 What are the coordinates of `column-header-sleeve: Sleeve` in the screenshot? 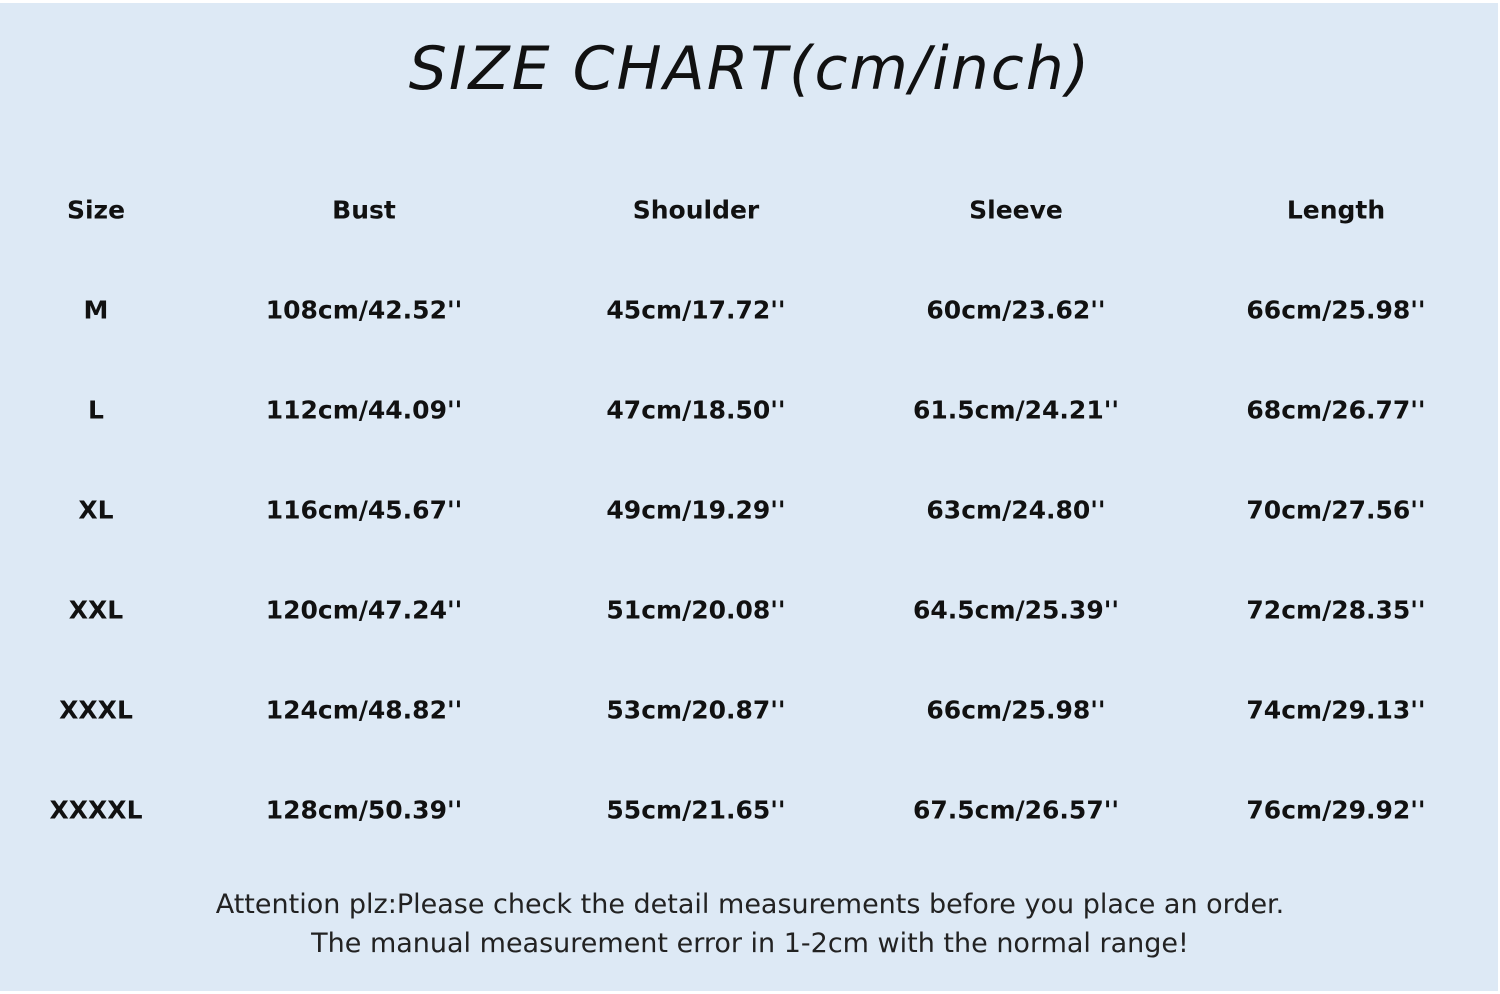 It's located at (1016, 210).